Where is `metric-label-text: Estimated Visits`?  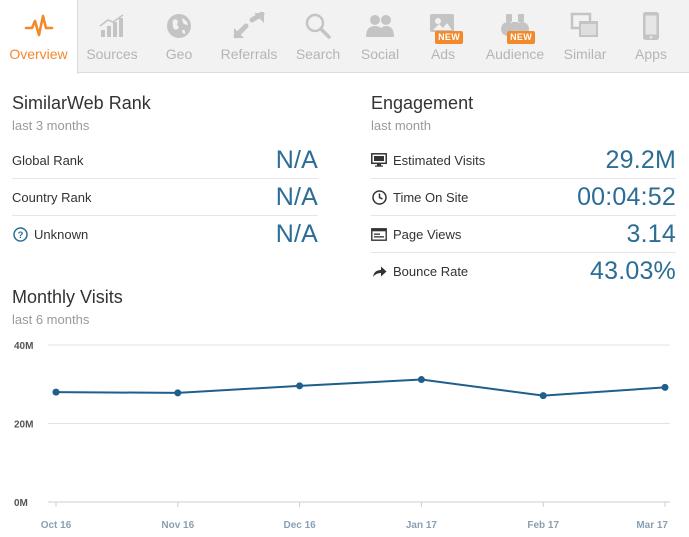 metric-label-text: Estimated Visits is located at coordinates (439, 160).